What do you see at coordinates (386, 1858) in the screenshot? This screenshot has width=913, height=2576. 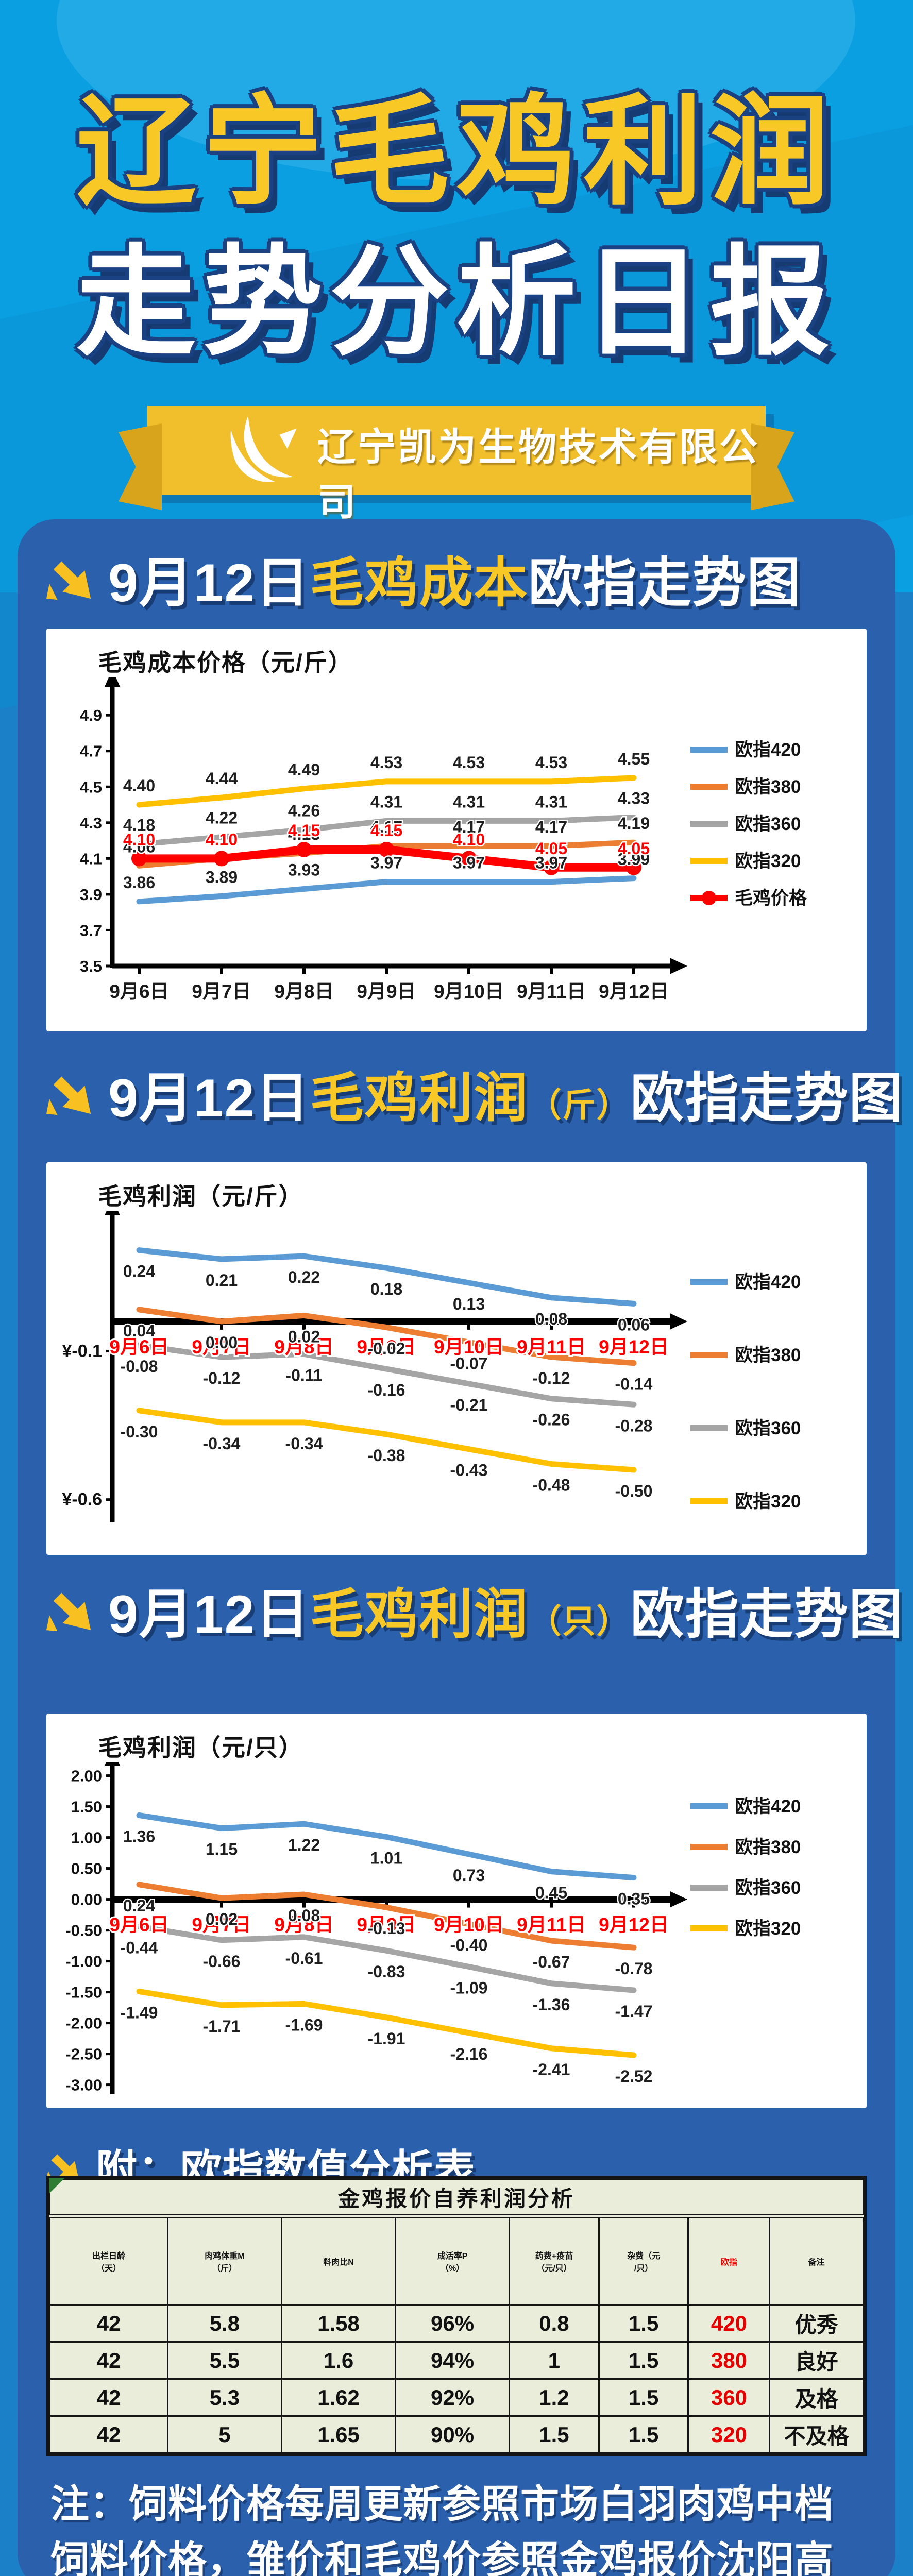 I see `svg-text: 1.01` at bounding box center [386, 1858].